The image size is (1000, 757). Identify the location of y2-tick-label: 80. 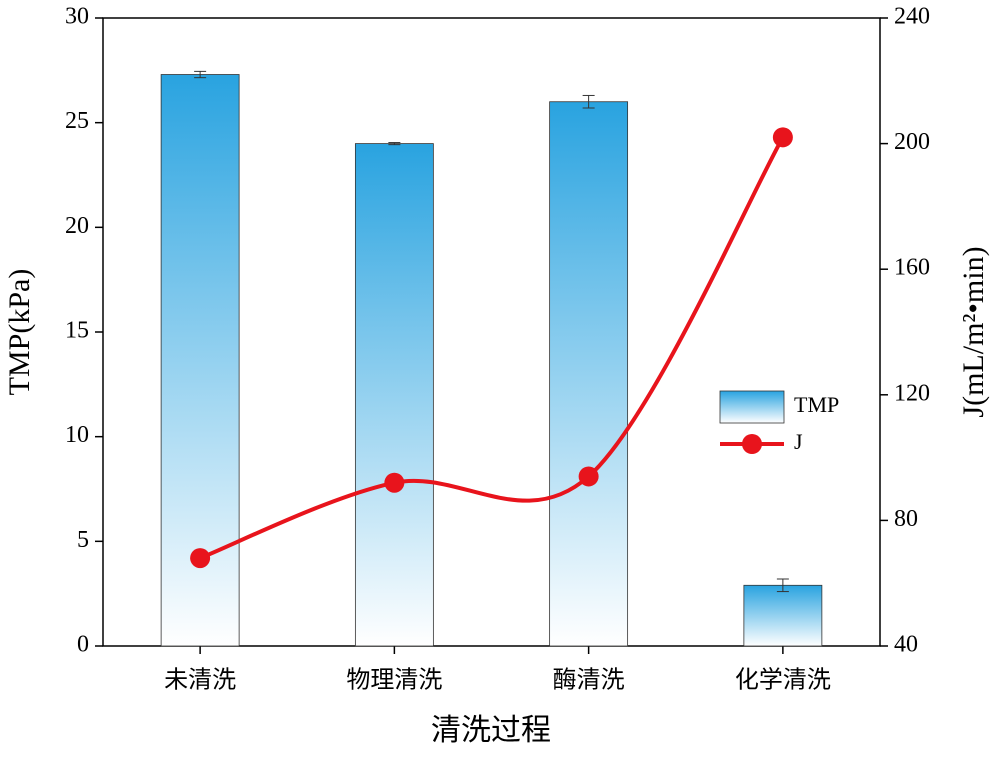
(906, 519).